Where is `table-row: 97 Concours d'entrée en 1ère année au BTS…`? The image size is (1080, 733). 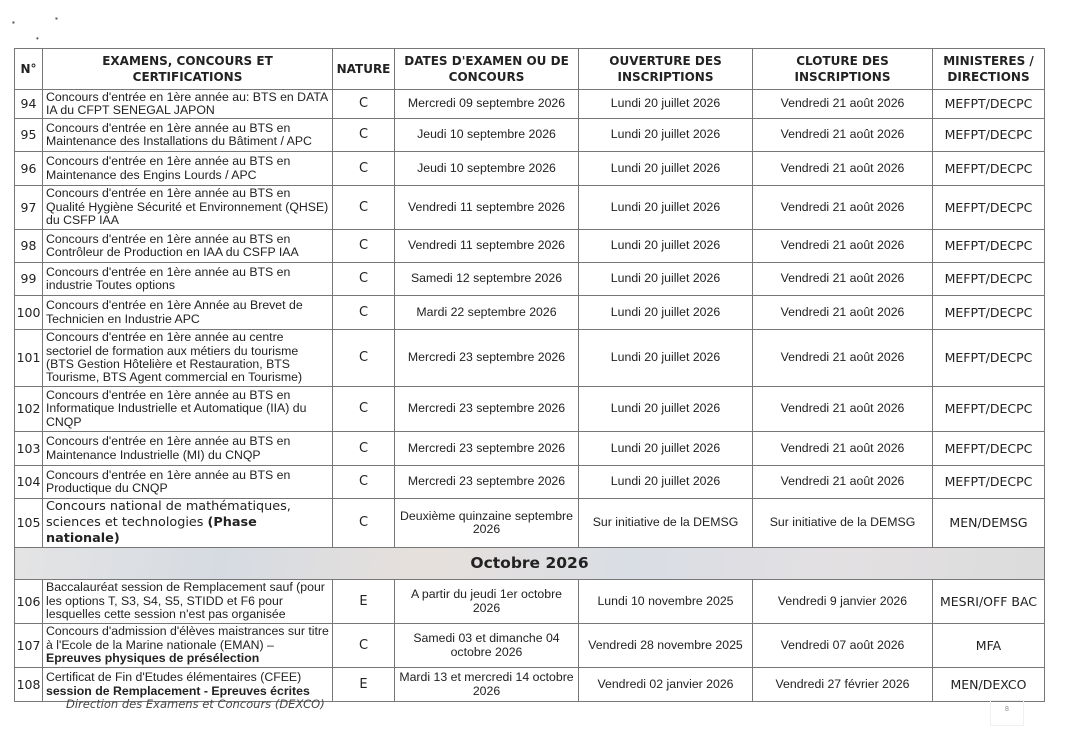 table-row: 97 Concours d'entrée en 1ère année au BTS… is located at coordinates (529, 207).